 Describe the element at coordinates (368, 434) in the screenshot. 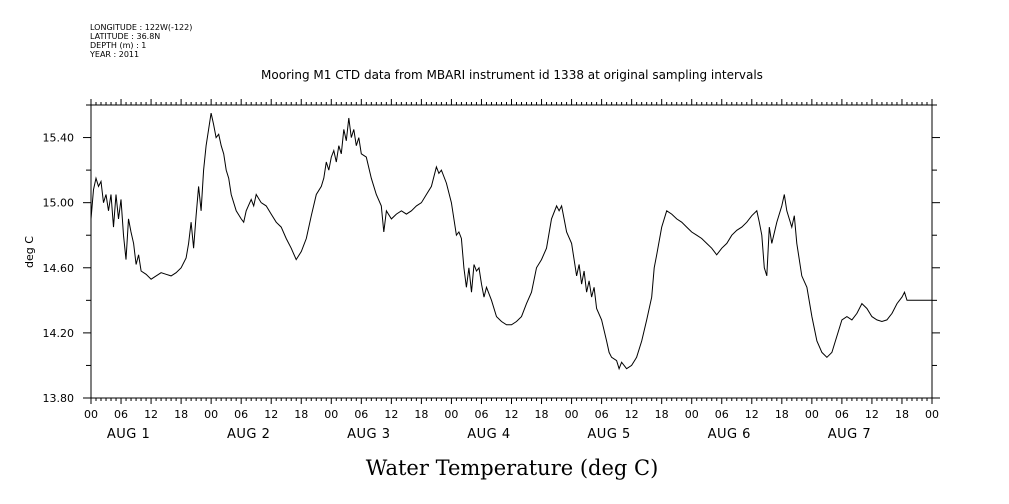

I see `day-label: AUG 3` at that location.